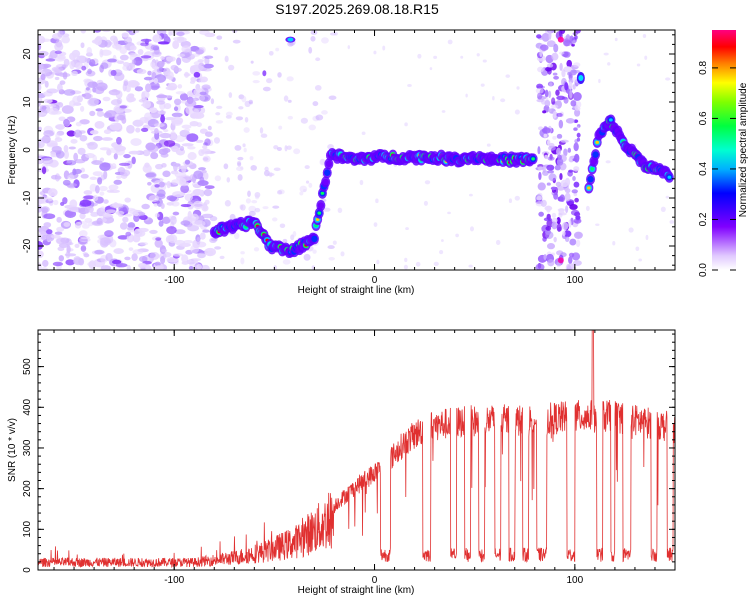 This screenshot has width=750, height=600. I want to click on spectrogram-xlabel: Height of straight line (km), so click(356, 290).